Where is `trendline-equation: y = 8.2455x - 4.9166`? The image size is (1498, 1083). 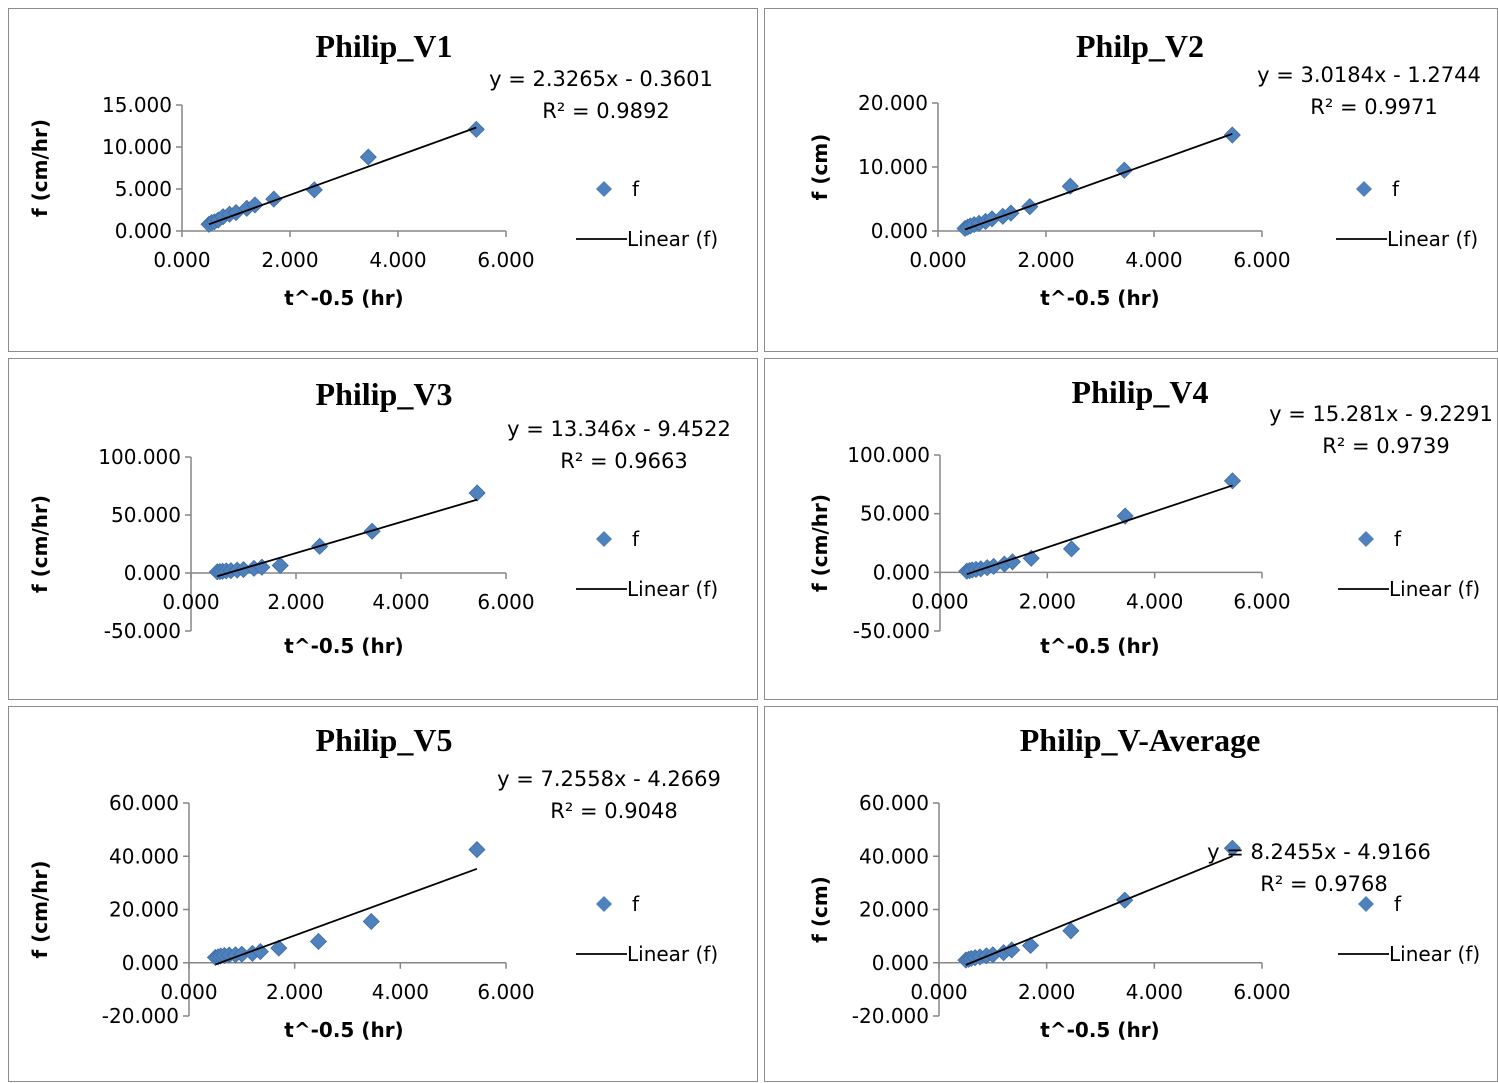
trendline-equation: y = 8.2455x - 4.9166 is located at coordinates (1319, 852).